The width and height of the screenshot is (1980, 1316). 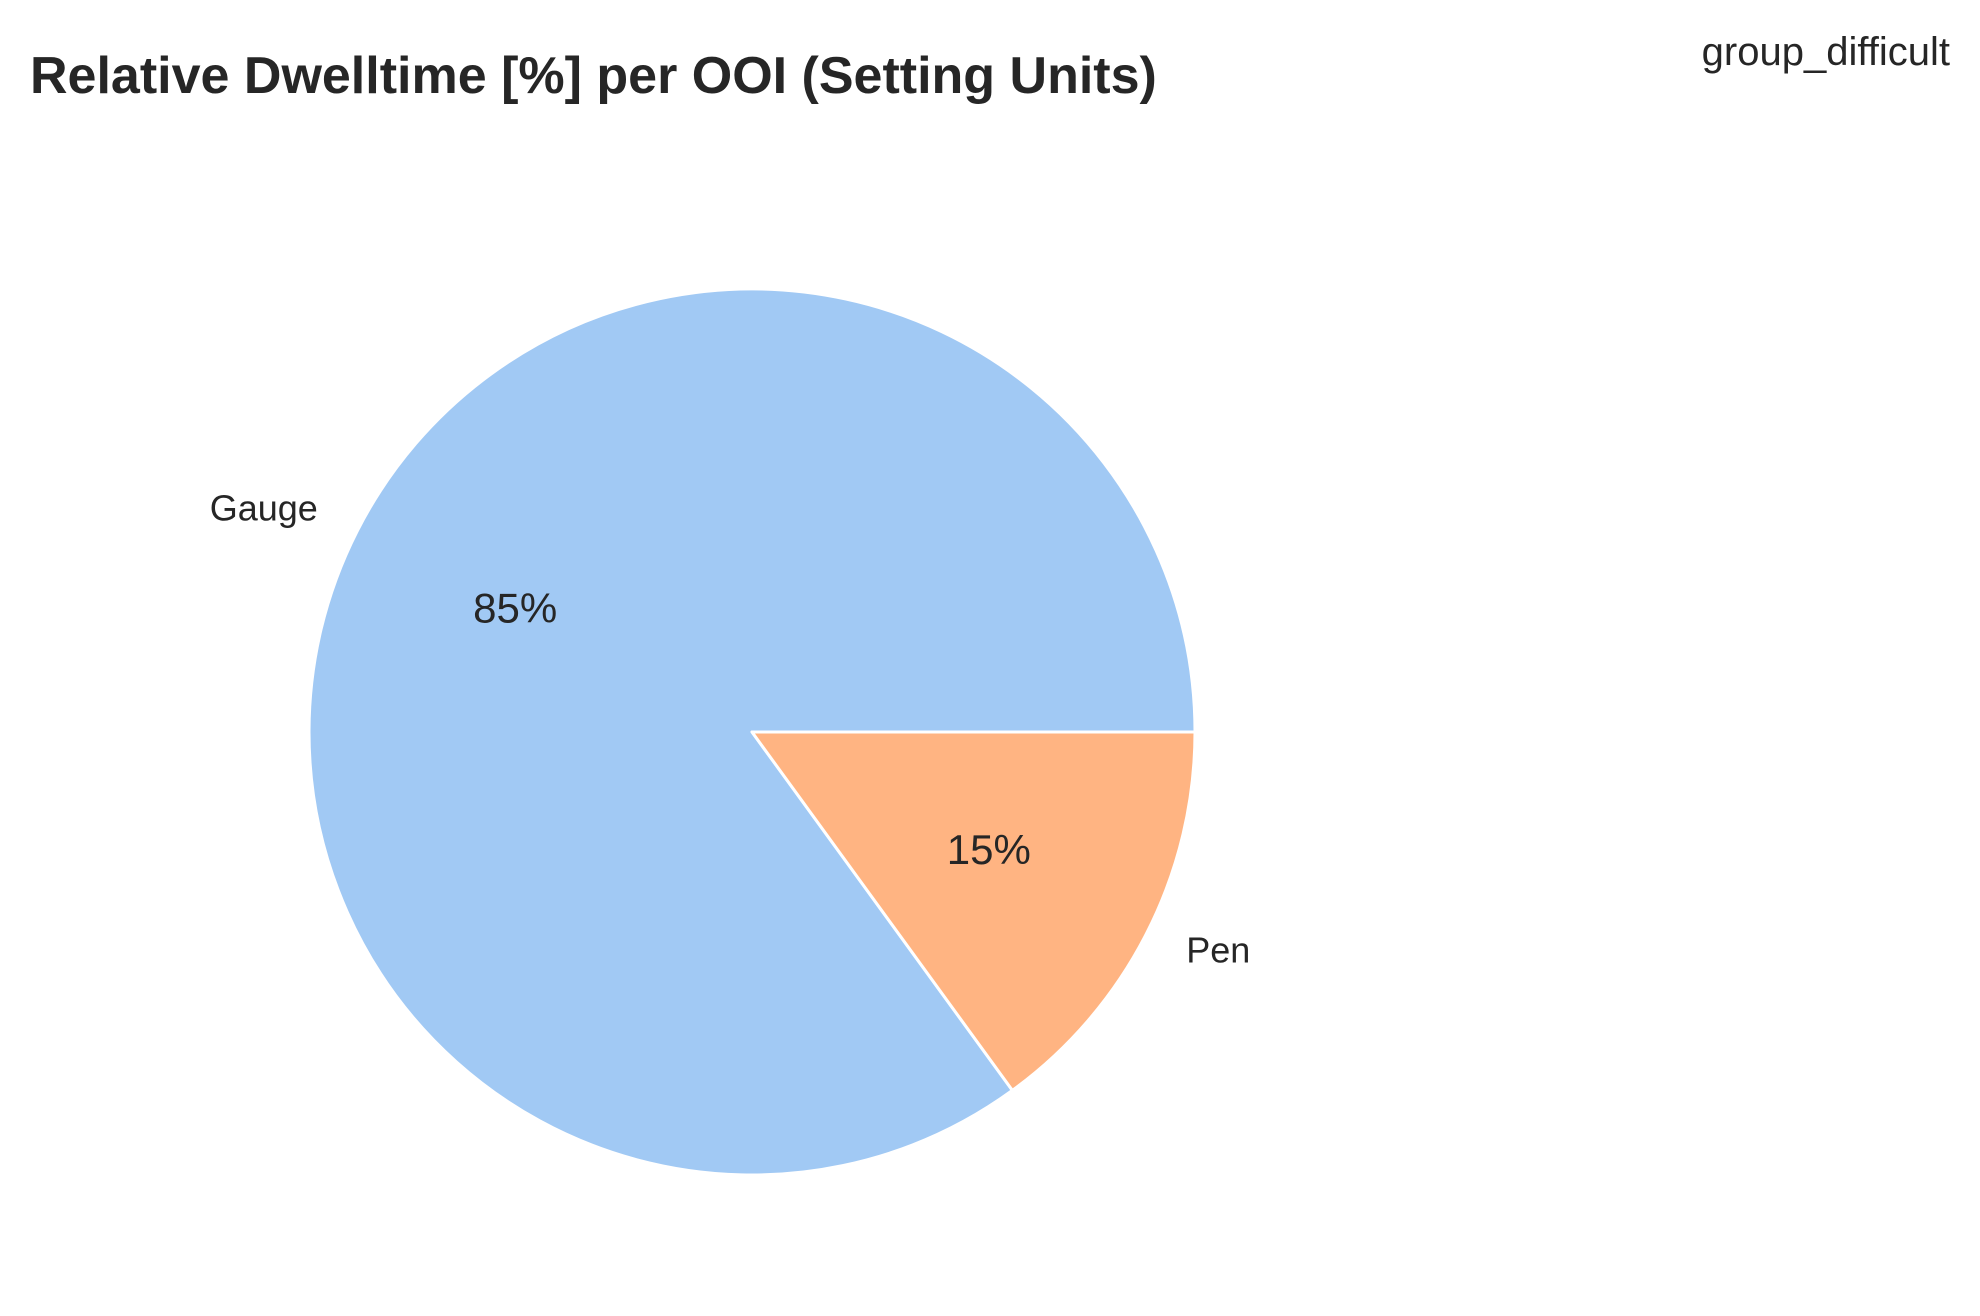 I want to click on corner-group-label: group_difficult, so click(x=1826, y=52).